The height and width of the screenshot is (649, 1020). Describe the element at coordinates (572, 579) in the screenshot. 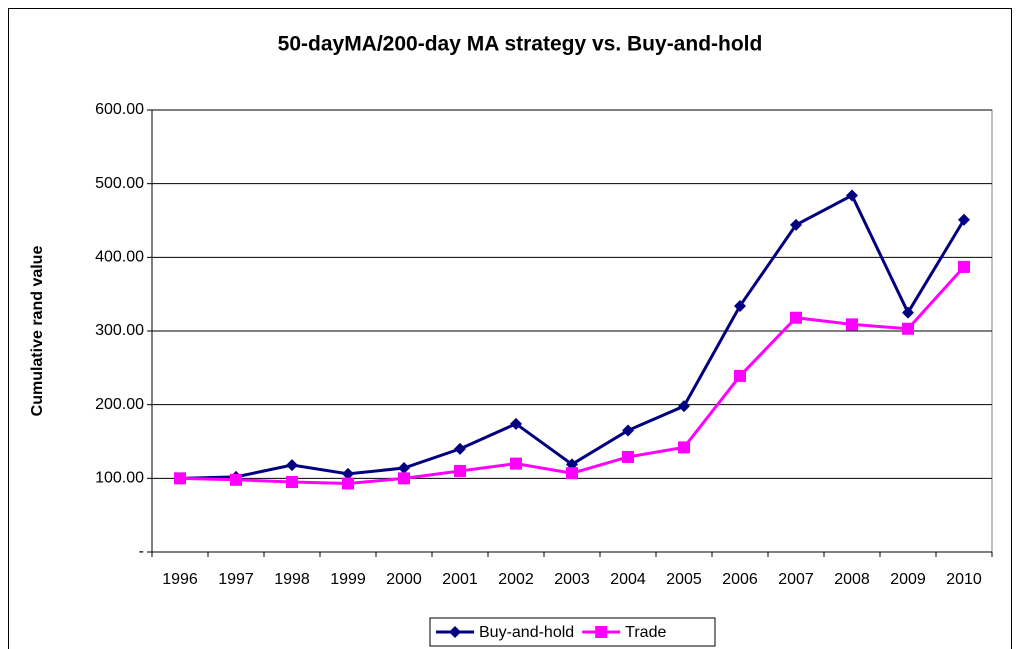

I see `x-tick-label: 2003` at that location.